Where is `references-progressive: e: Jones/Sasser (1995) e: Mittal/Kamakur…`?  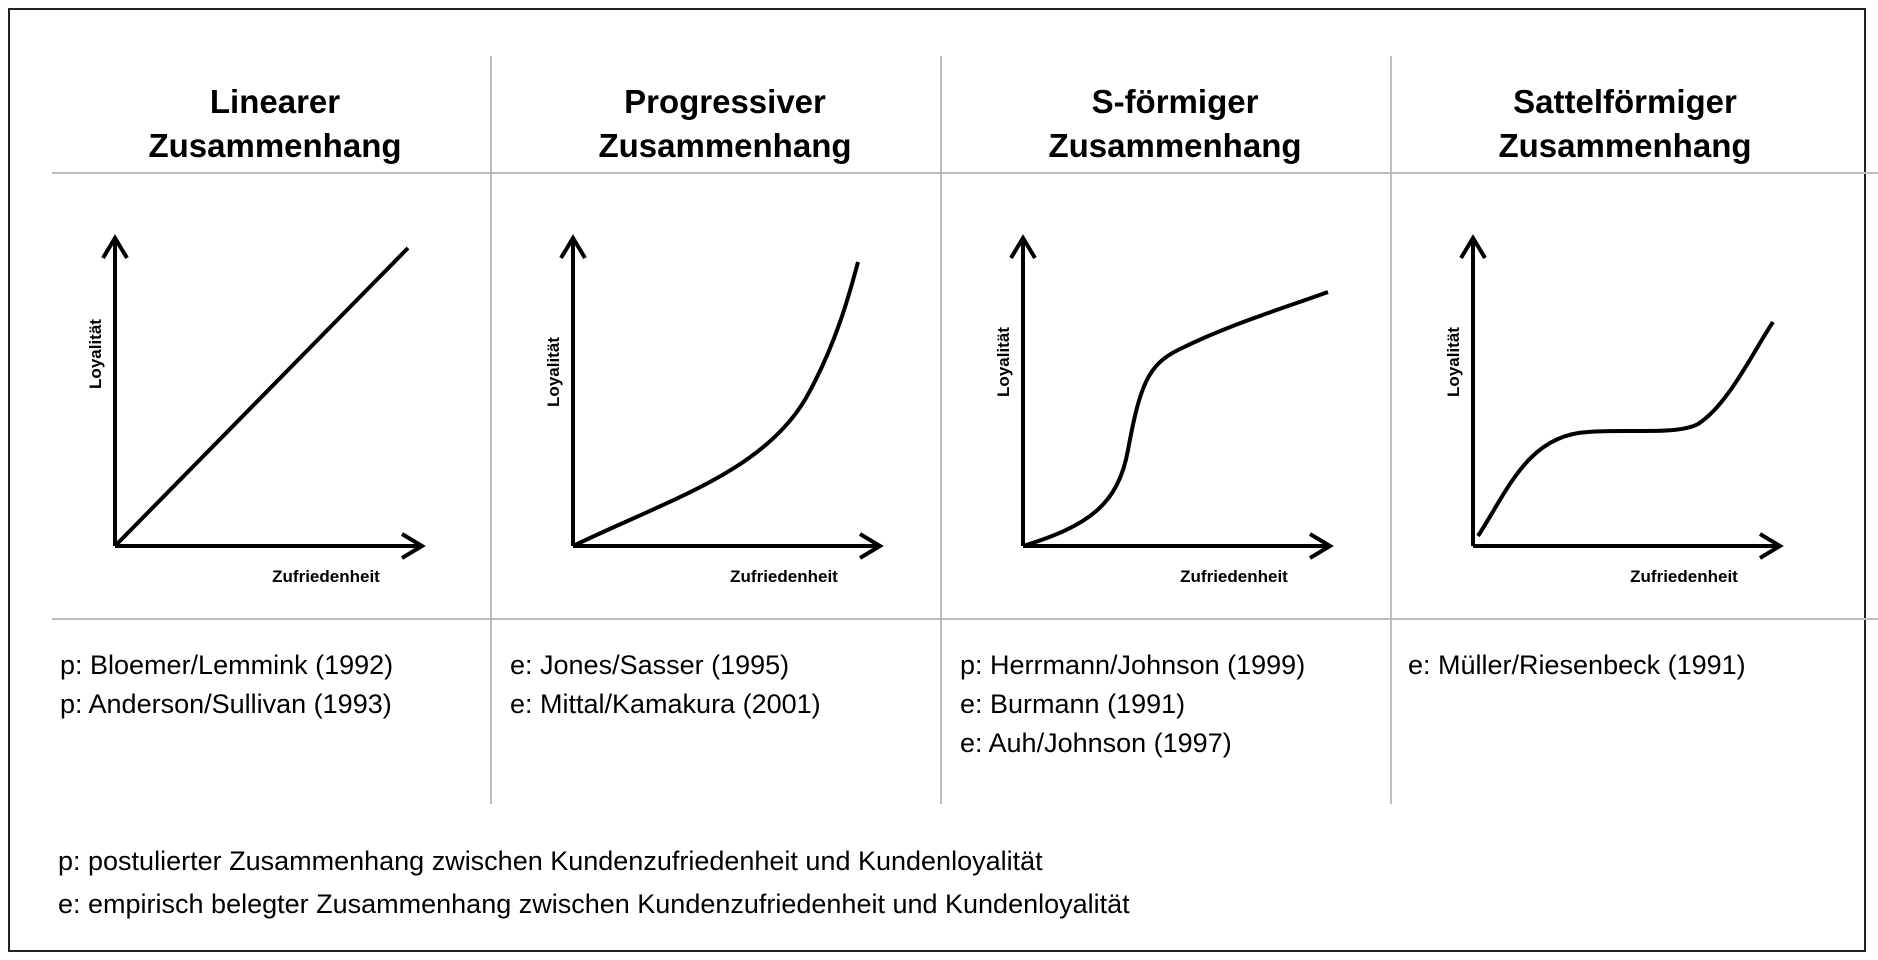
references-progressive: e: Jones/Sasser (1995) e: Mittal/Kamakur… is located at coordinates (665, 685).